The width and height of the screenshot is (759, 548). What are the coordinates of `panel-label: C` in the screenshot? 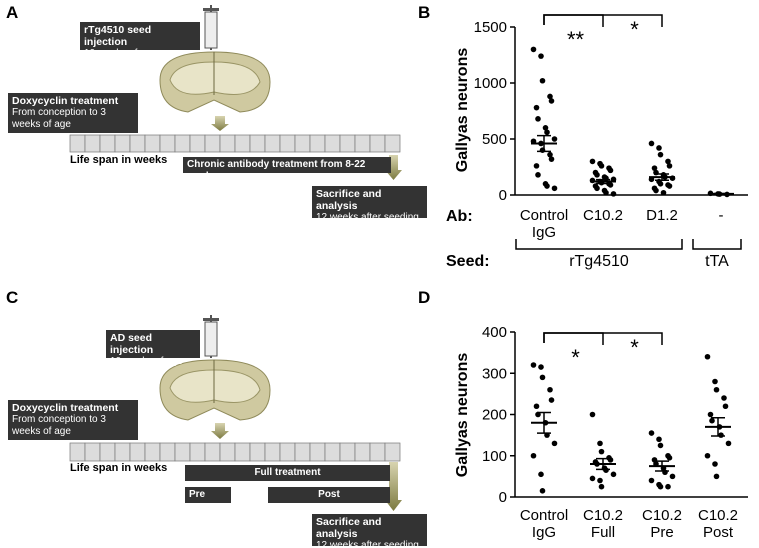 It's located at (12, 297).